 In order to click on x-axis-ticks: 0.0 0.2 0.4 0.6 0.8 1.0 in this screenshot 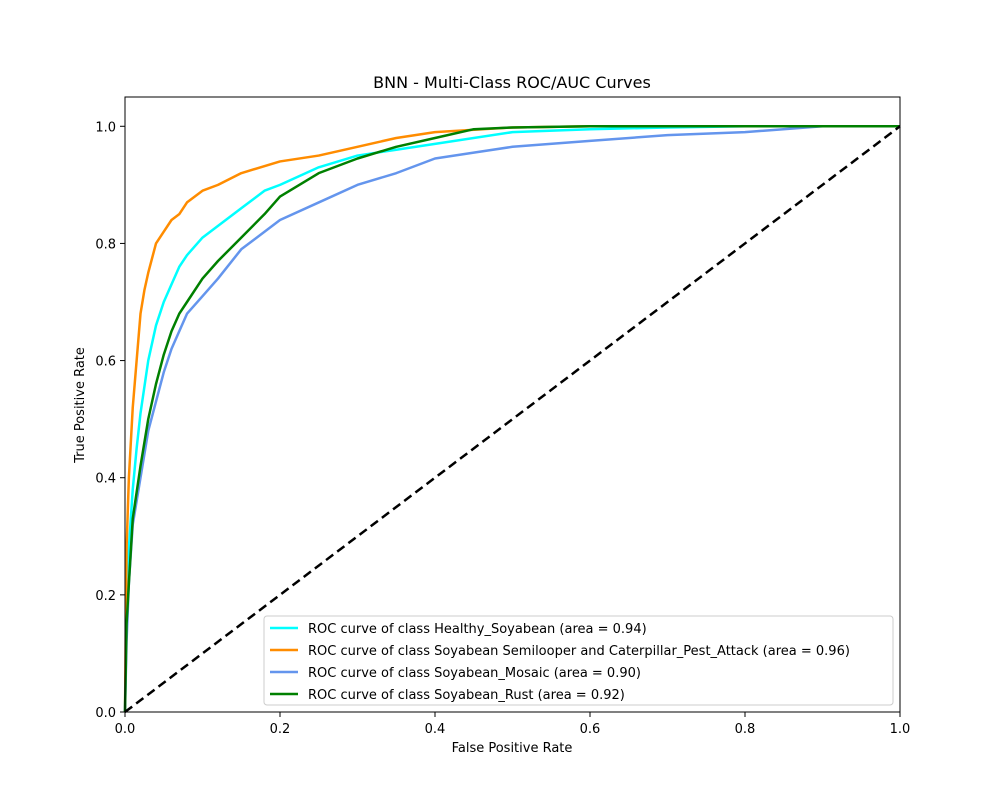, I will do `click(513, 724)`.